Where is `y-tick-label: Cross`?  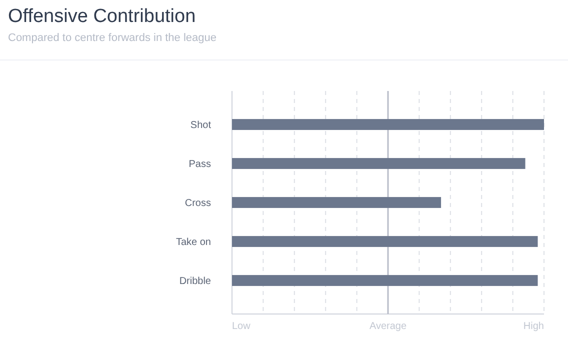
y-tick-label: Cross is located at coordinates (197, 203).